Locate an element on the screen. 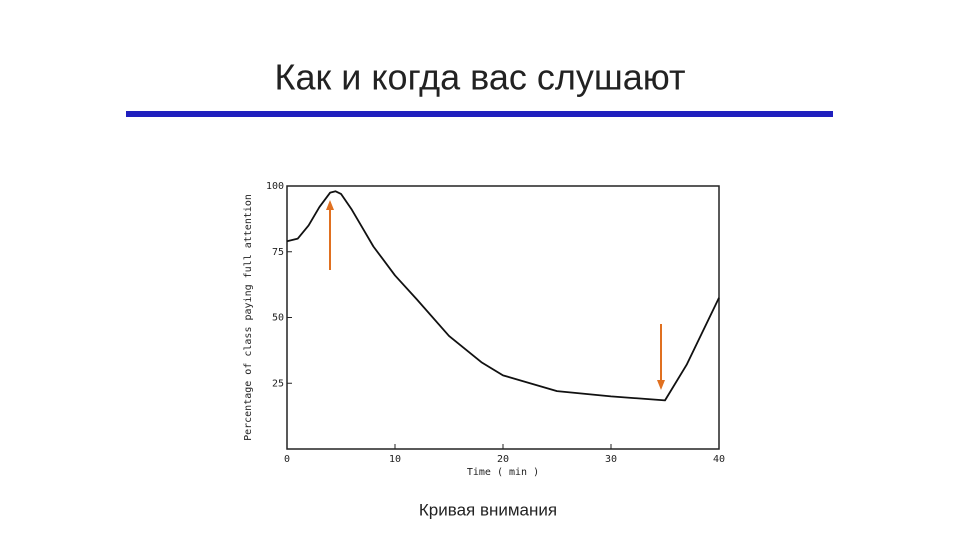 The width and height of the screenshot is (960, 540). y-tick-label: 75 is located at coordinates (278, 252).